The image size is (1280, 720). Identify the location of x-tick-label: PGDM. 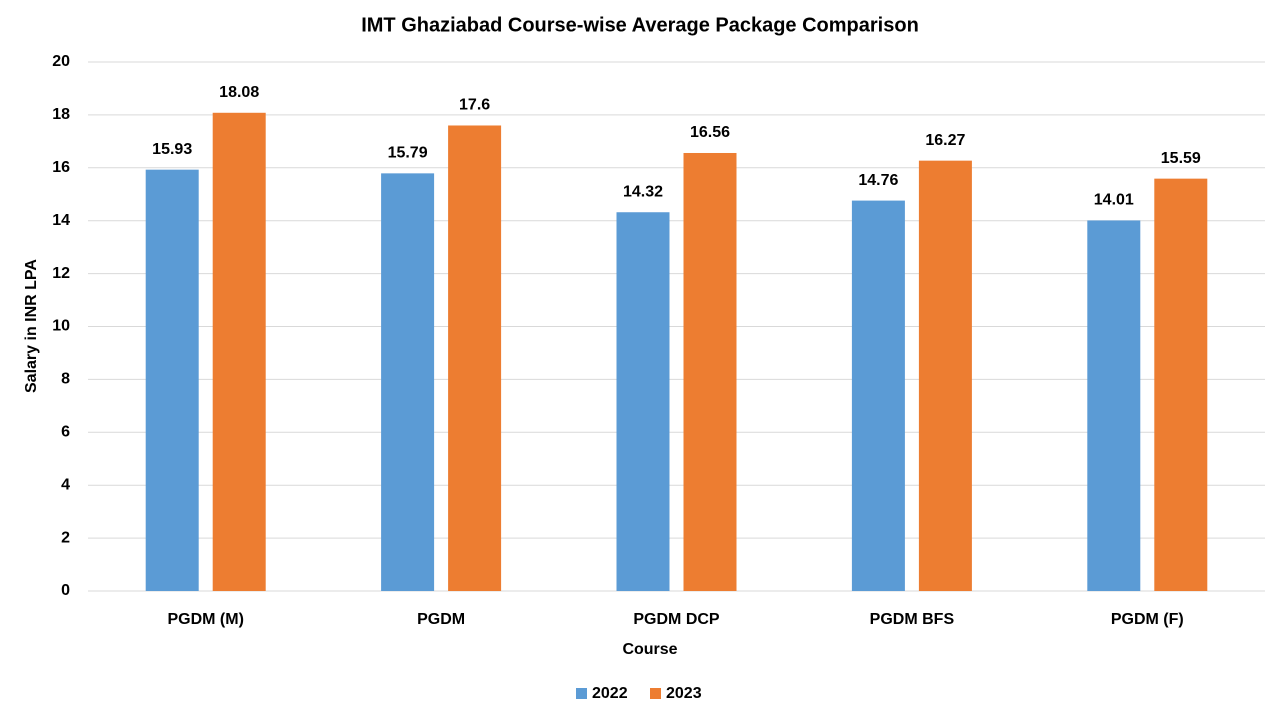
(441, 619).